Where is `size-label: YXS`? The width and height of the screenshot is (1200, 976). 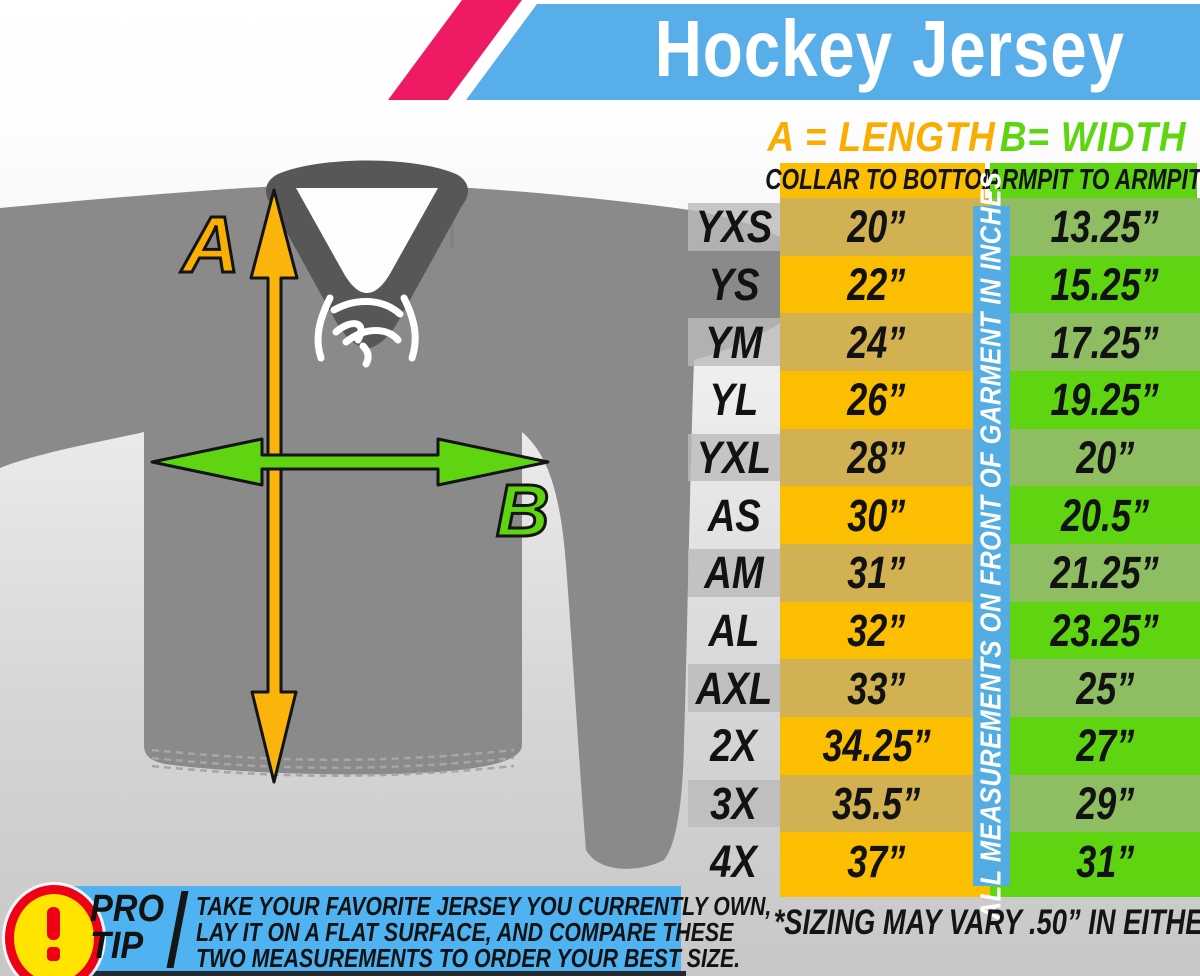 size-label: YXS is located at coordinates (734, 227).